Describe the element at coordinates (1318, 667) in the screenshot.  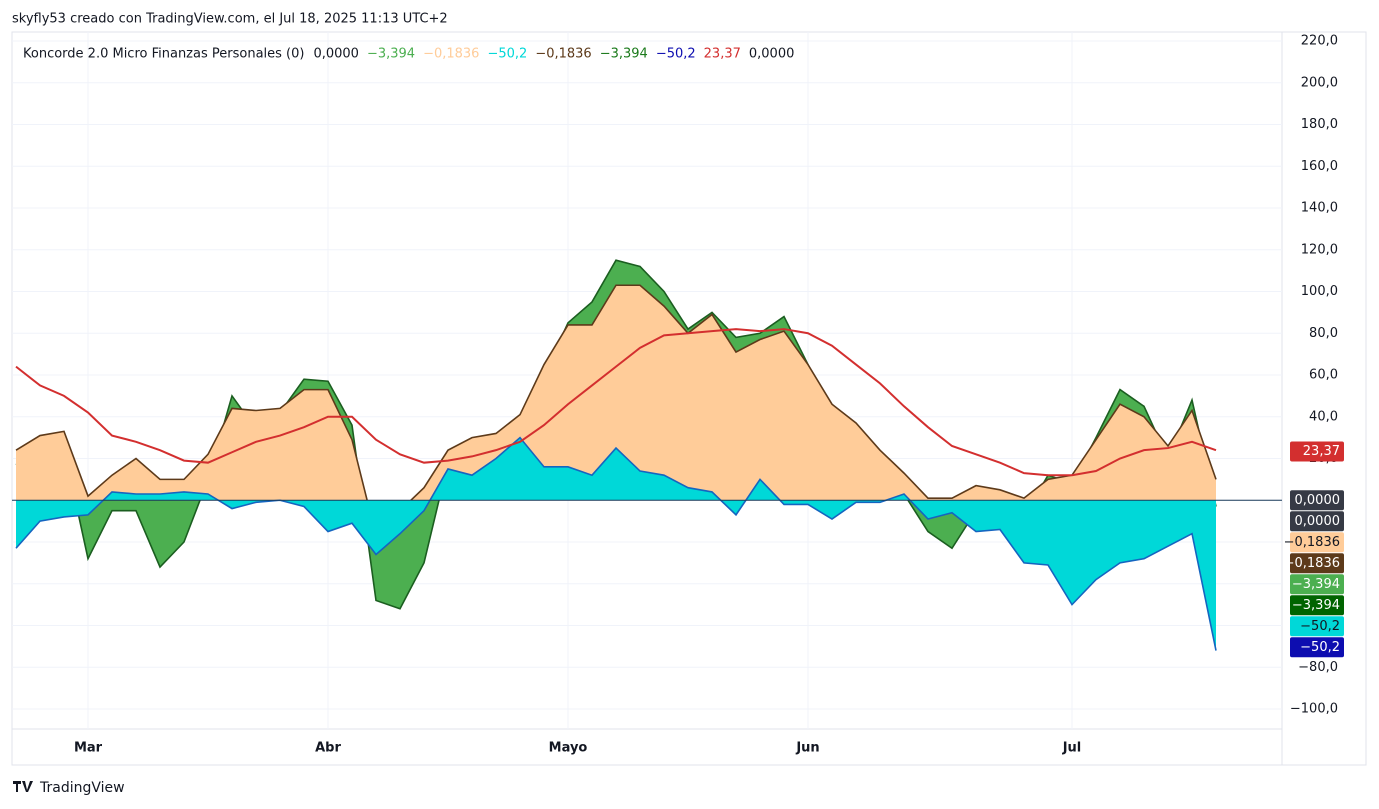
I see `y-tick-label: −80,0` at that location.